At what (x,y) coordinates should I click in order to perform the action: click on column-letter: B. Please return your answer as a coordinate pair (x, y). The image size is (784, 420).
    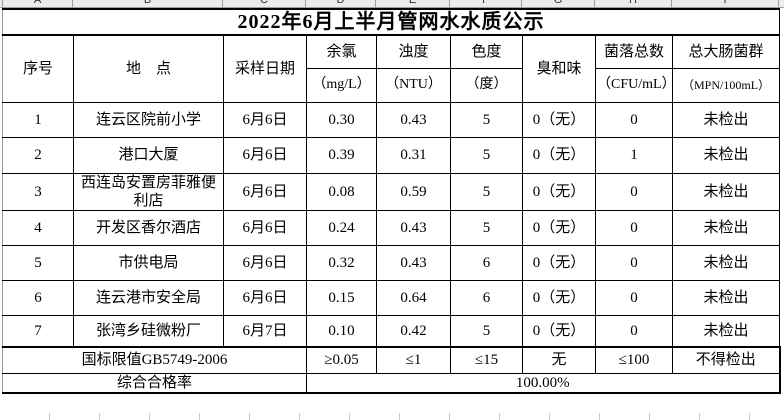
    Looking at the image, I should click on (147, 3).